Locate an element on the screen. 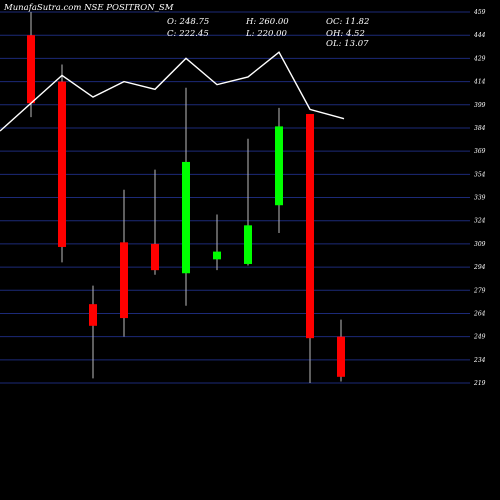  overlay-line-path is located at coordinates (172, 91).